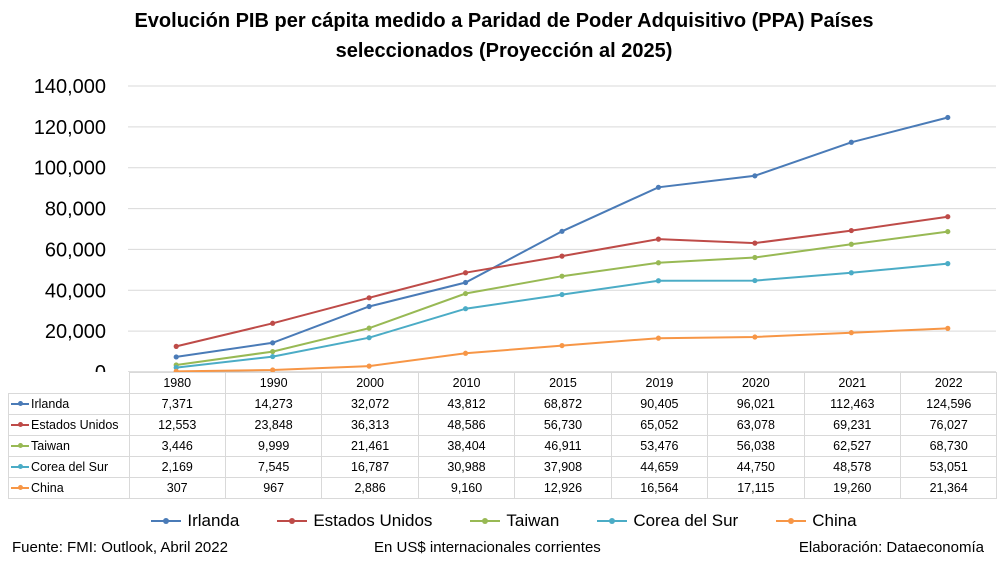  Describe the element at coordinates (370, 383) in the screenshot. I see `x-tick-label: 2000` at that location.